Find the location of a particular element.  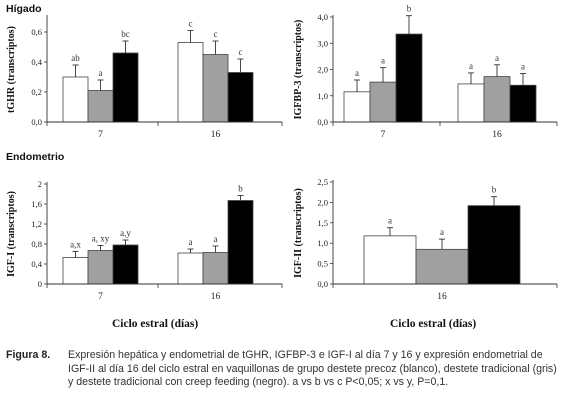

chart-igf1-y-axis-title: IGF-I (transcriptos) is located at coordinates (11, 234).